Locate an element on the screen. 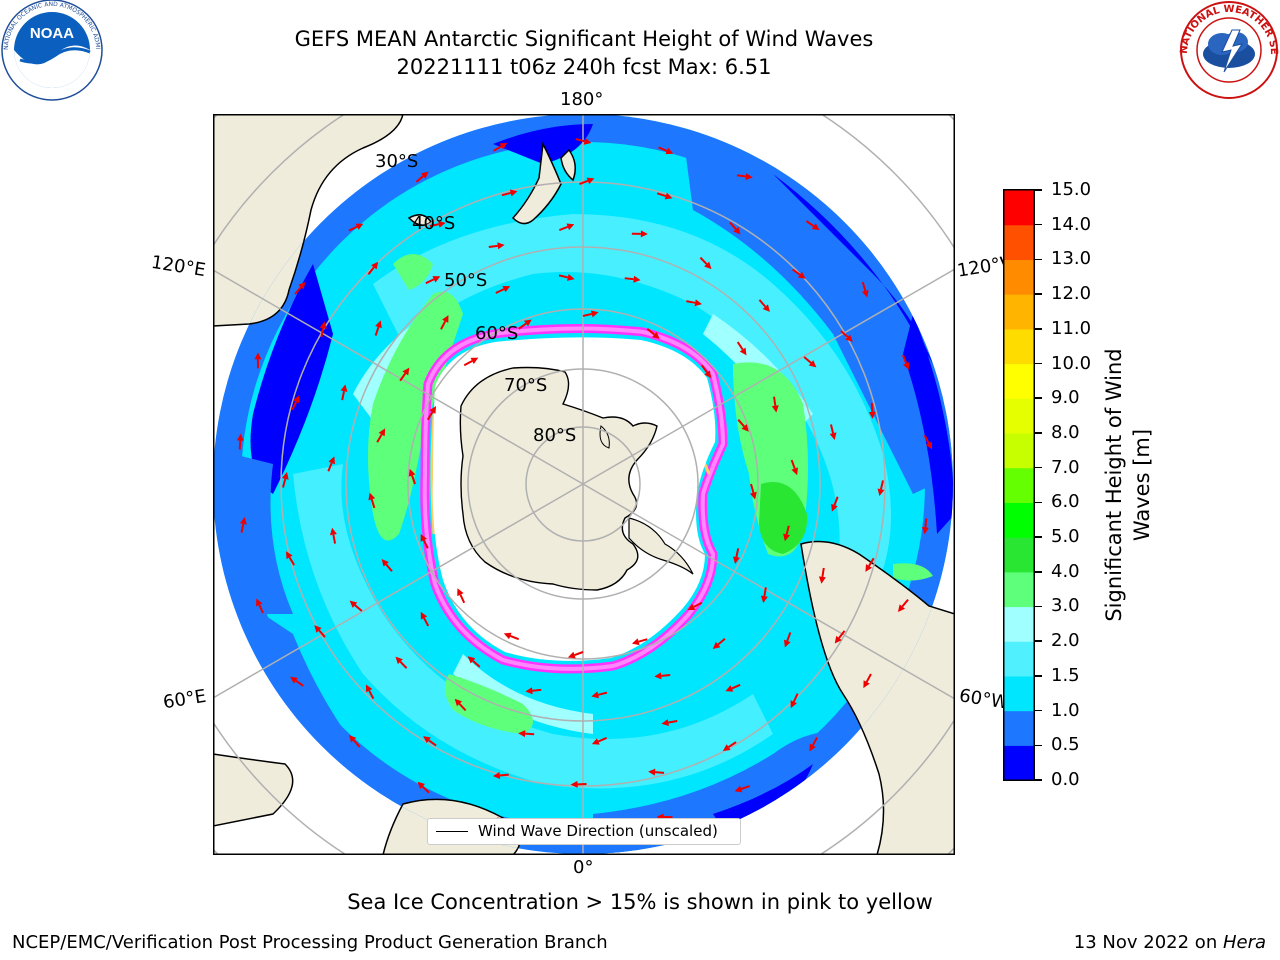  colorbar-tick-label: 12.0 is located at coordinates (1071, 294).